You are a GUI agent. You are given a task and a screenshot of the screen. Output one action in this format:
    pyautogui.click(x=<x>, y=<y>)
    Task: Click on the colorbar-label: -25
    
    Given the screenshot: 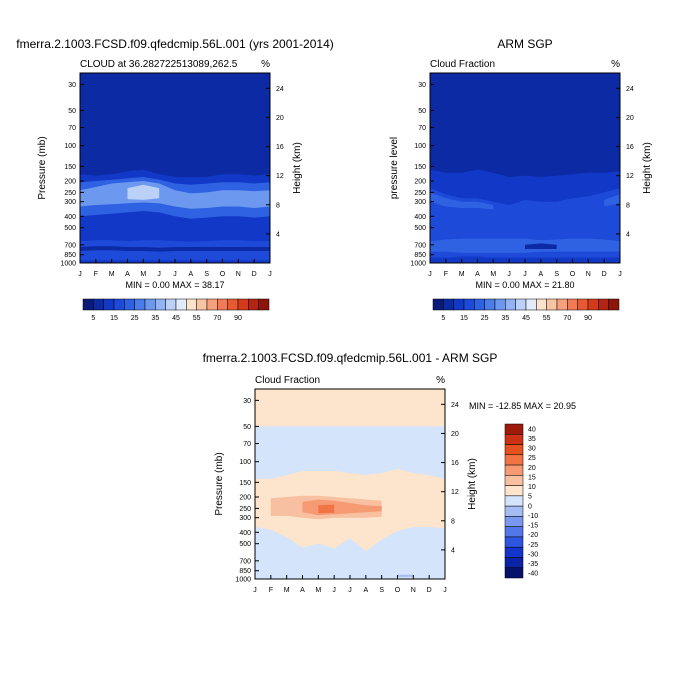 What is the action you would take?
    pyautogui.click(x=533, y=545)
    